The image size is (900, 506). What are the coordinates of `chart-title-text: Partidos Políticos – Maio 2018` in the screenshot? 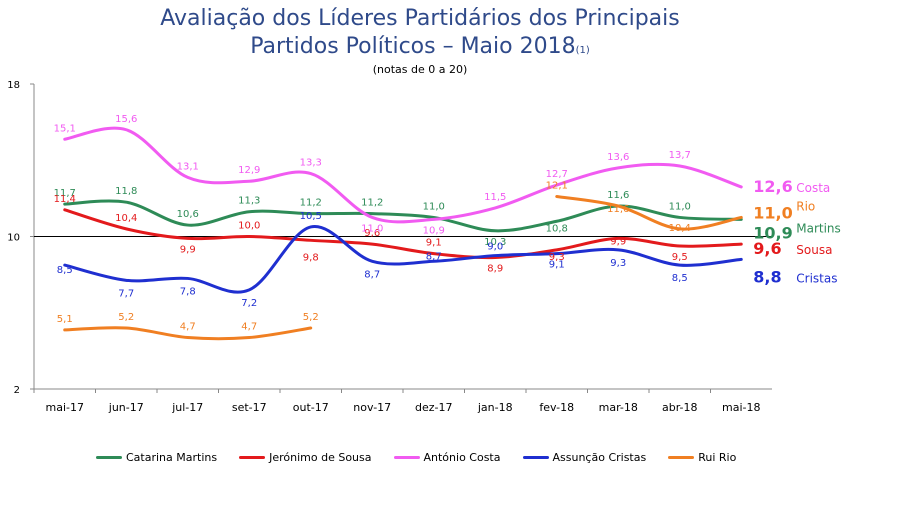 It's located at (413, 46).